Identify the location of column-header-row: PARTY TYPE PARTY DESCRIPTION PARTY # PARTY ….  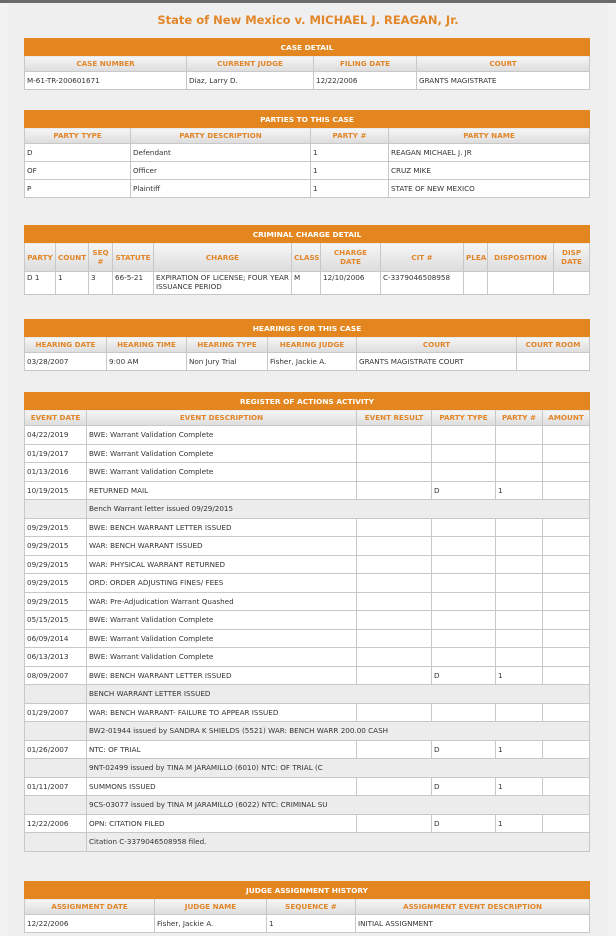
(307, 135).